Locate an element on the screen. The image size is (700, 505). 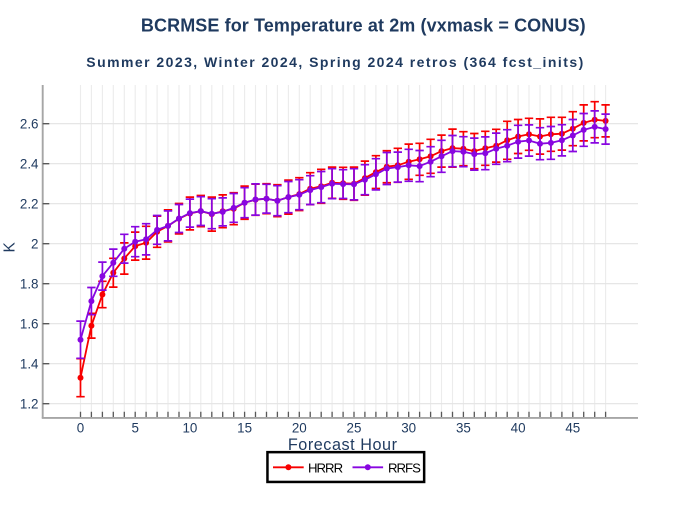
svg-text: 5 is located at coordinates (134, 427).